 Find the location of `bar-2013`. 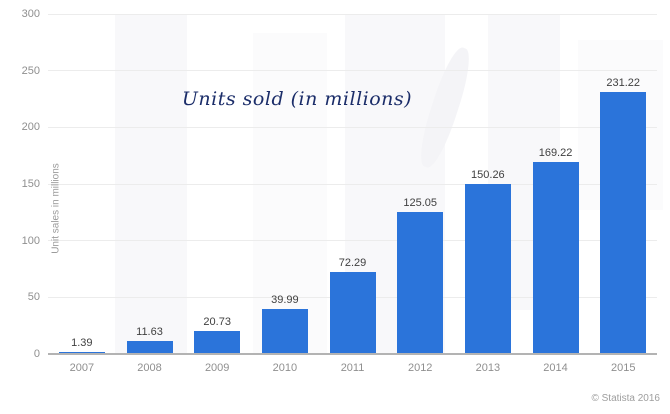

bar-2013 is located at coordinates (487, 268).